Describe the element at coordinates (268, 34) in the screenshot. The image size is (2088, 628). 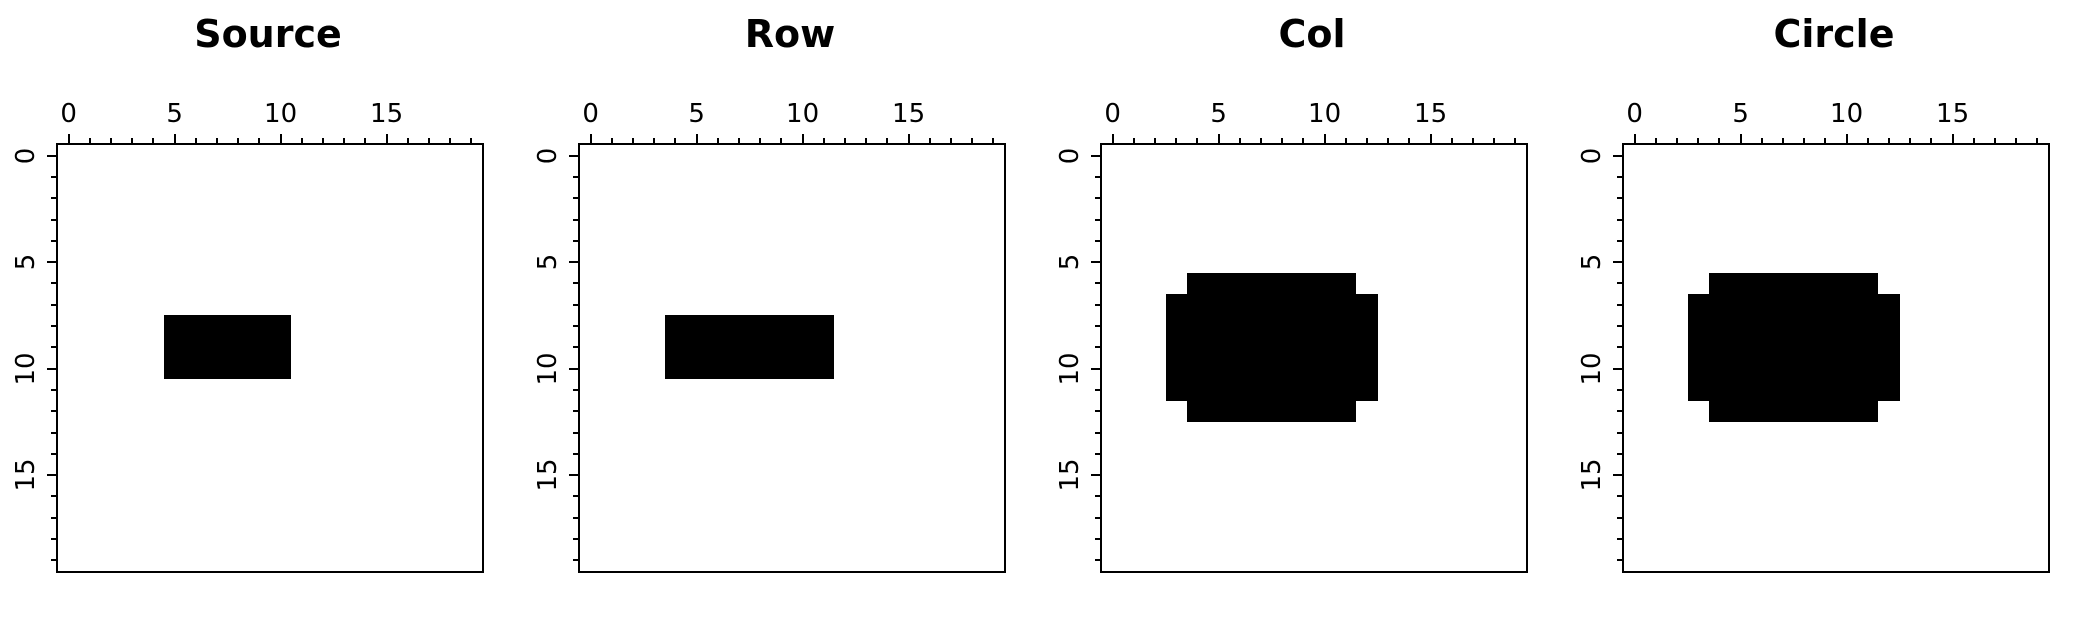
I see `panel-title: Source` at that location.